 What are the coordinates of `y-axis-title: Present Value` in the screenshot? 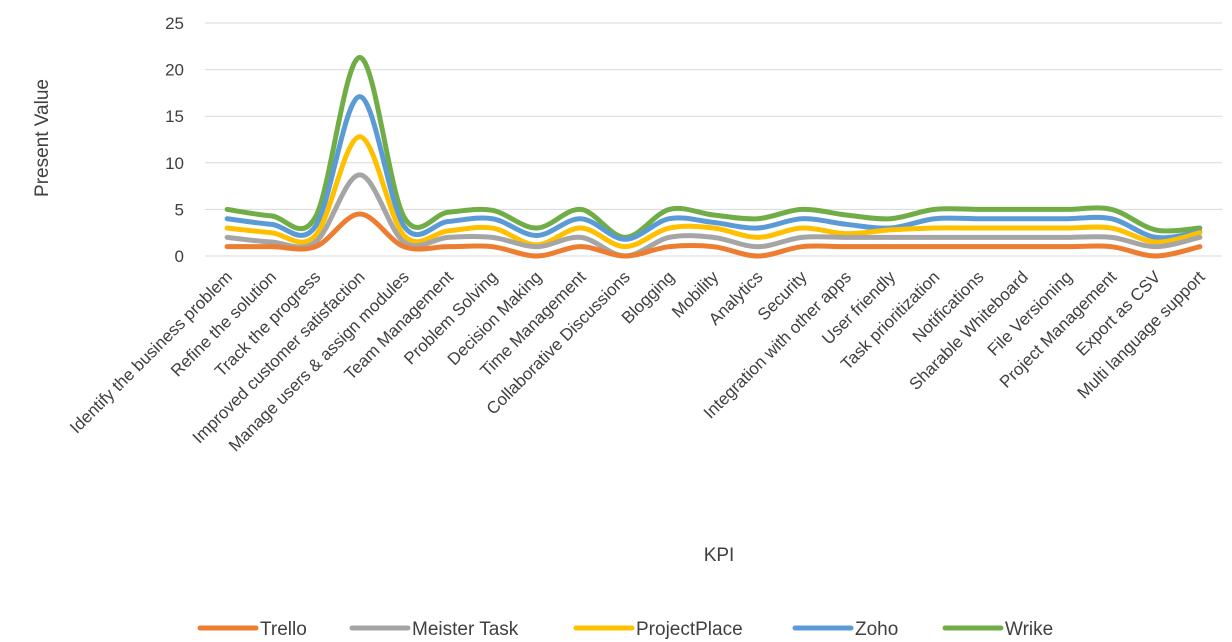 It's located at (42, 138).